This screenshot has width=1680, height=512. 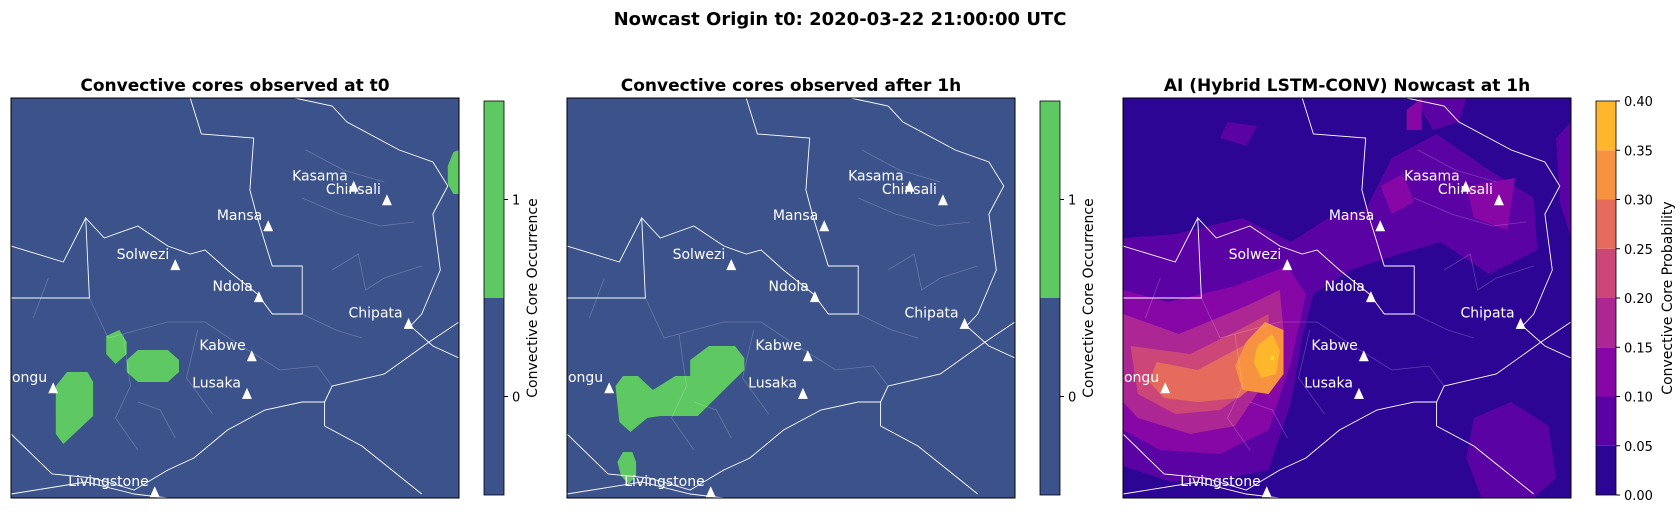 What do you see at coordinates (234, 86) in the screenshot?
I see `panel-1-title: Convective cores observed at t0` at bounding box center [234, 86].